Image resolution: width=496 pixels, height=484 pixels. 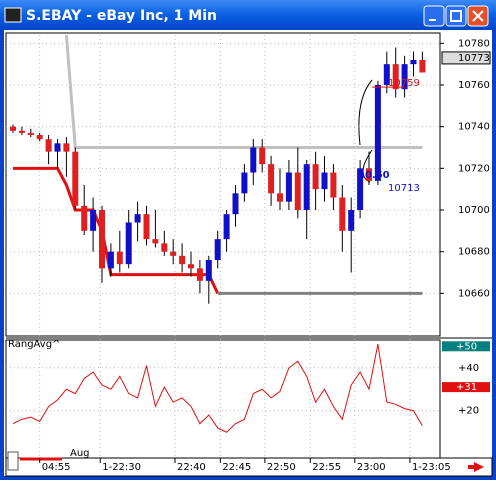 I want to click on y-tick-label: 10680, so click(x=474, y=252).